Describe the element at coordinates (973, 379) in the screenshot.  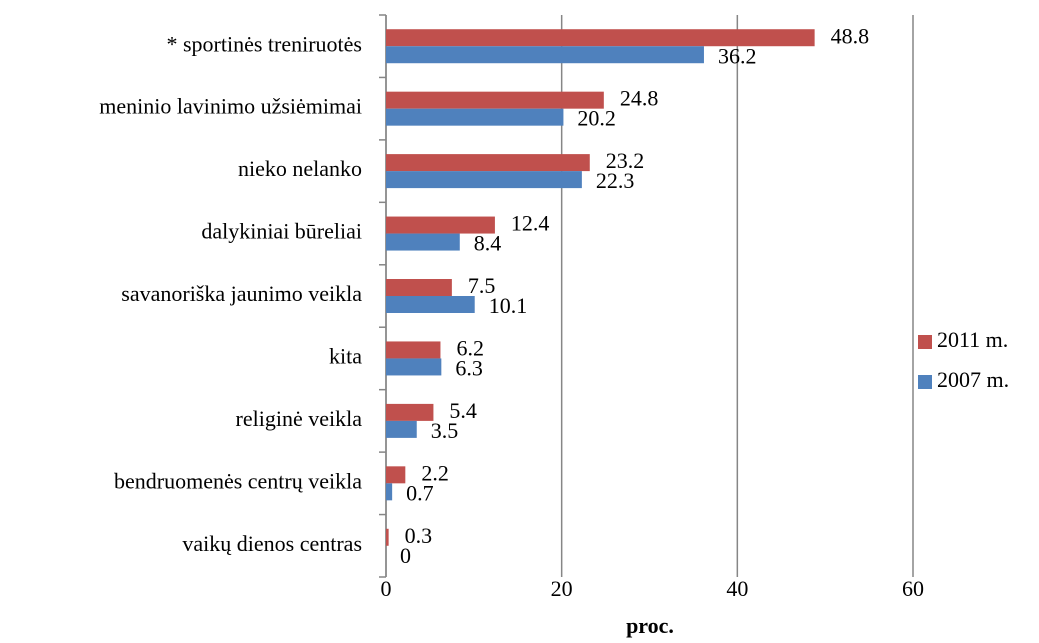
I see `legend-label: 2007 m.` at that location.